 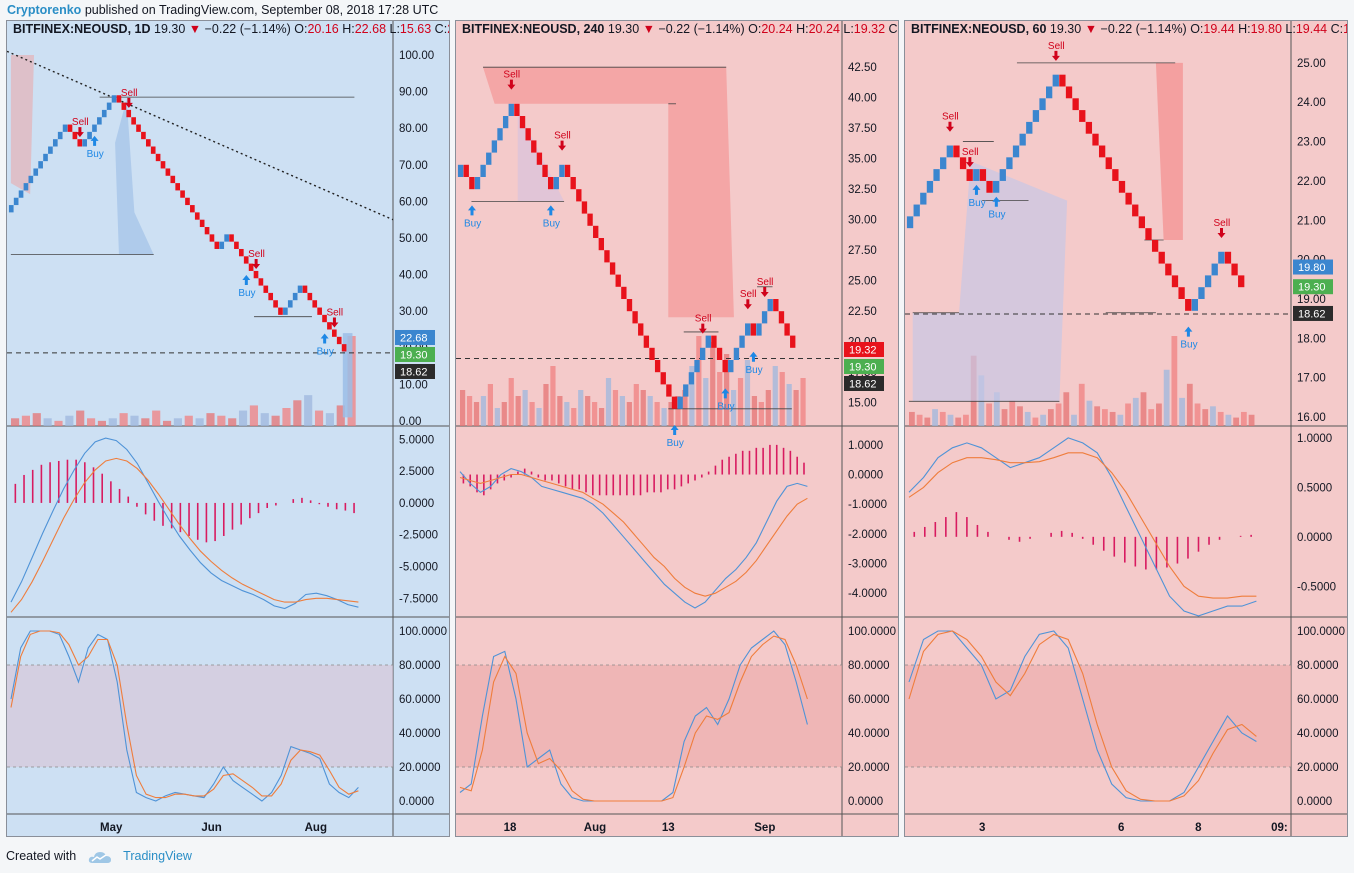 I want to click on stoch-tick-label: 20.0000, so click(x=1318, y=768).